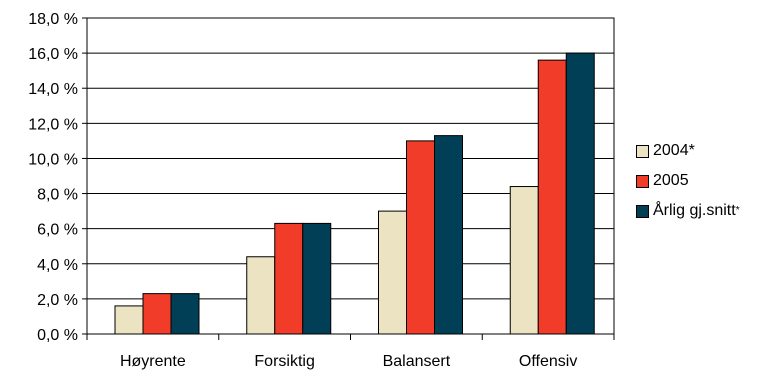 The height and width of the screenshot is (374, 771). Describe the element at coordinates (642, 181) in the screenshot. I see `legend-swatch-2005` at that location.